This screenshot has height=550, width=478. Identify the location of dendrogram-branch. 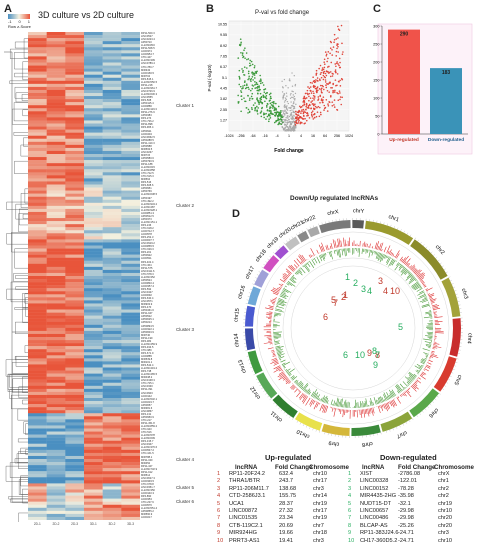
(23, 487).